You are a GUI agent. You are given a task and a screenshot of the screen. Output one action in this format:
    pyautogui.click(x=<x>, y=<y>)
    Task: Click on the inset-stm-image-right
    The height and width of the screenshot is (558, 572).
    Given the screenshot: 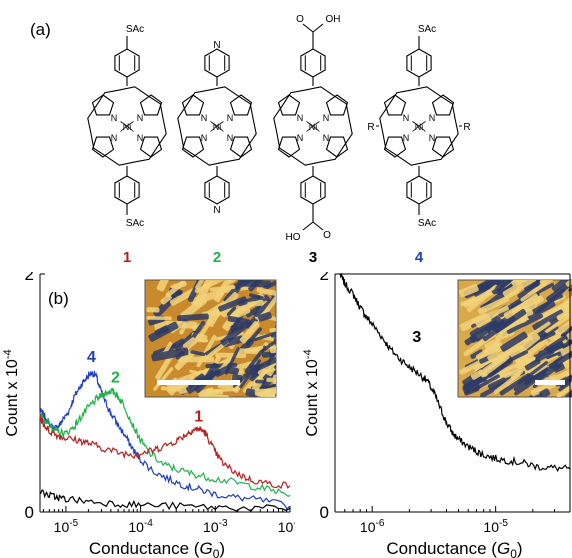 What is the action you would take?
    pyautogui.click(x=514, y=338)
    